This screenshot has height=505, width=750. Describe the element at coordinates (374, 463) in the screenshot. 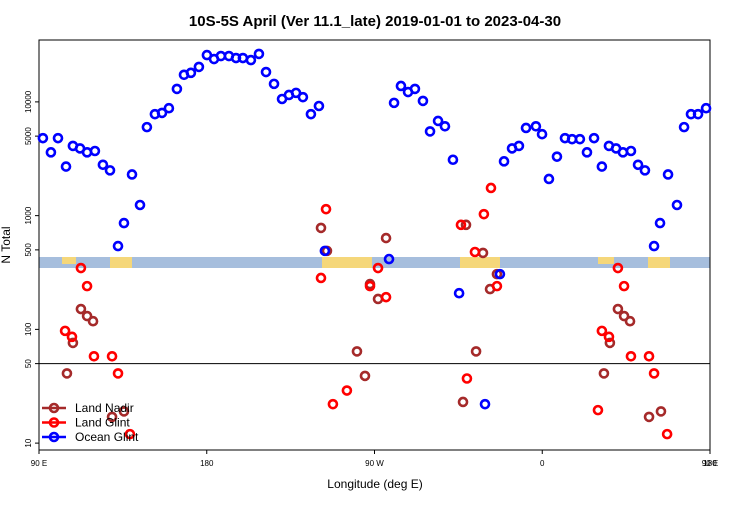

I see `x-tick-label: 90 W` at that location.